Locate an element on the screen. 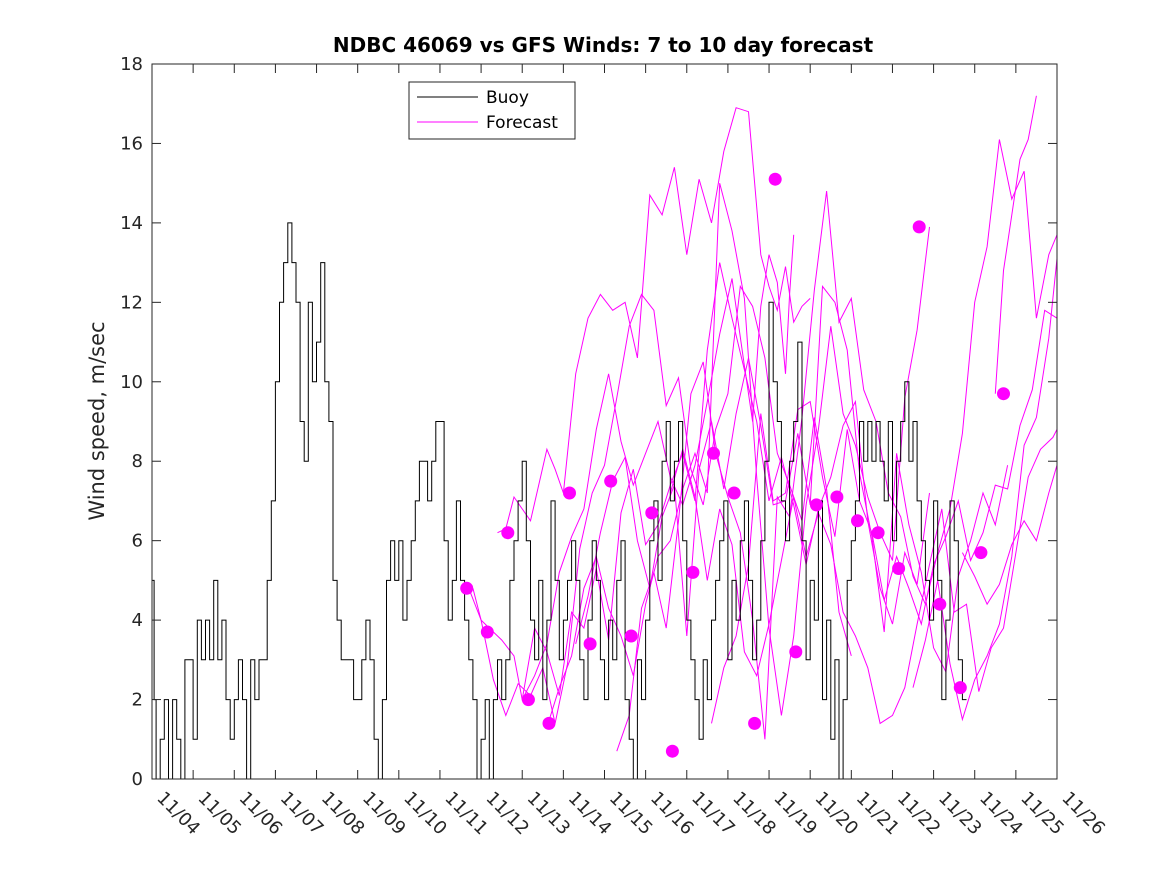  y-axis-label: Wind speed, m/sec is located at coordinates (97, 420).